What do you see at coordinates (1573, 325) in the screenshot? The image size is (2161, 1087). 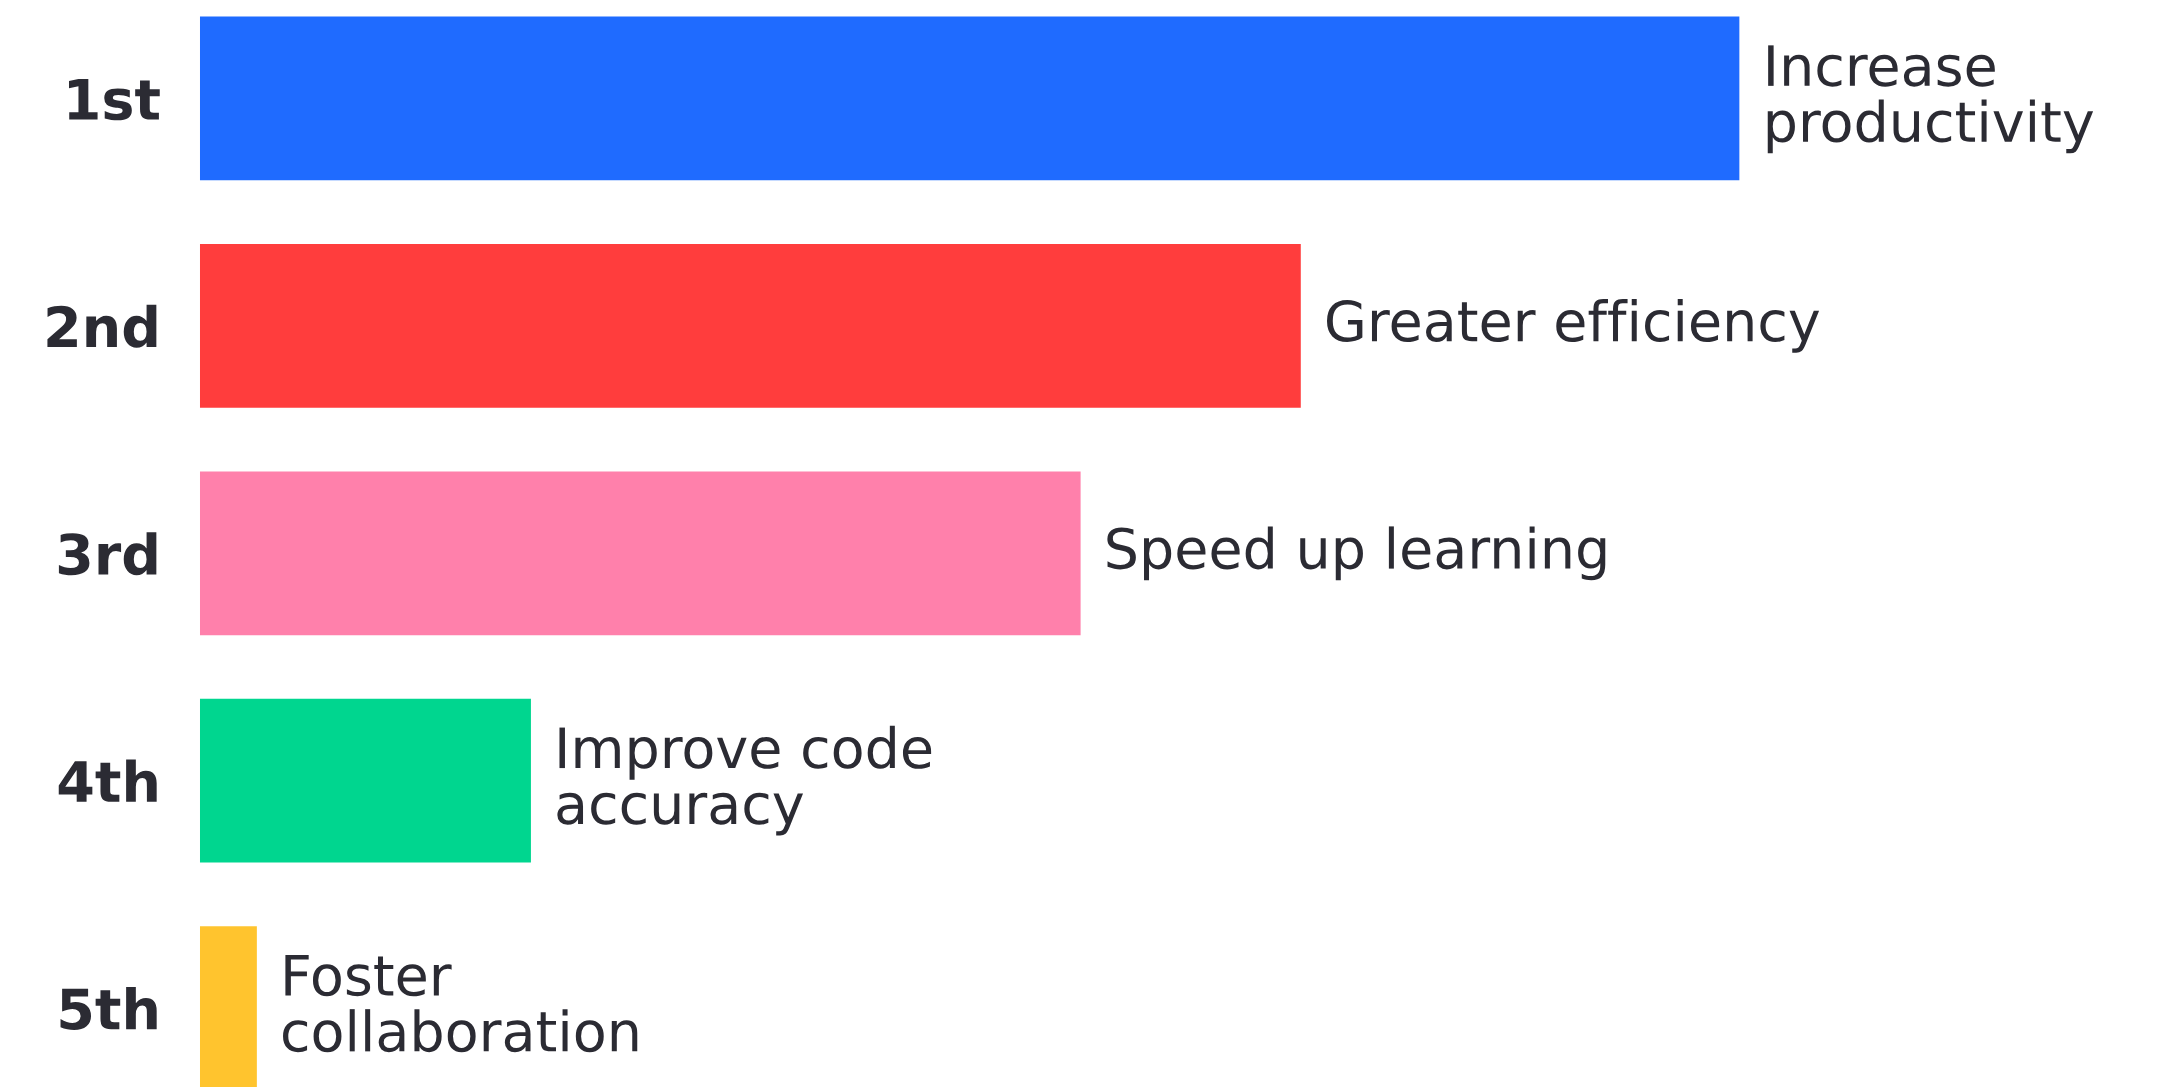 I see `annotation: Greater efficiency` at bounding box center [1573, 325].